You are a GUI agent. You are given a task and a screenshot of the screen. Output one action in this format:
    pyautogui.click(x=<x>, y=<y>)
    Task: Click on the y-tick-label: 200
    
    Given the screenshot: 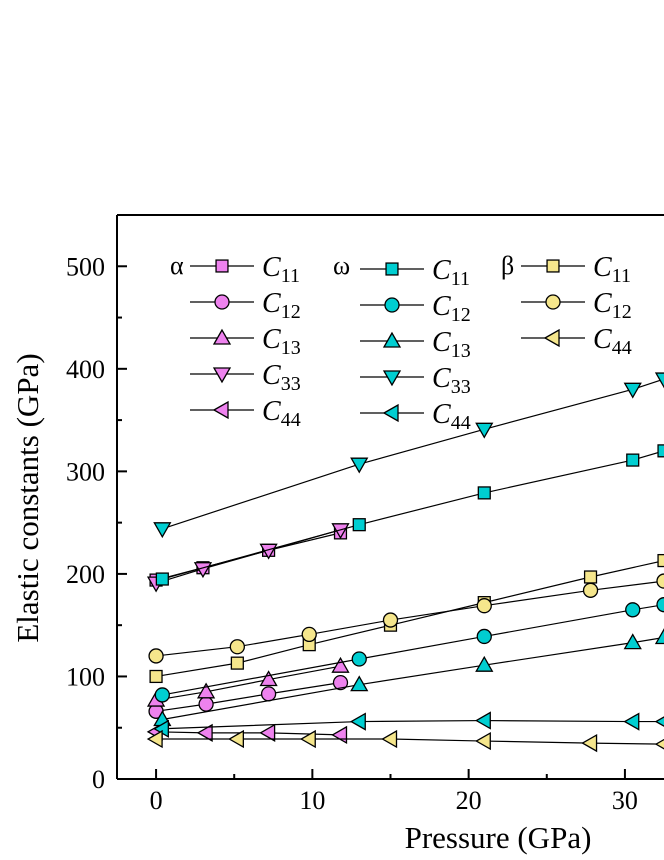 What is the action you would take?
    pyautogui.click(x=85, y=574)
    